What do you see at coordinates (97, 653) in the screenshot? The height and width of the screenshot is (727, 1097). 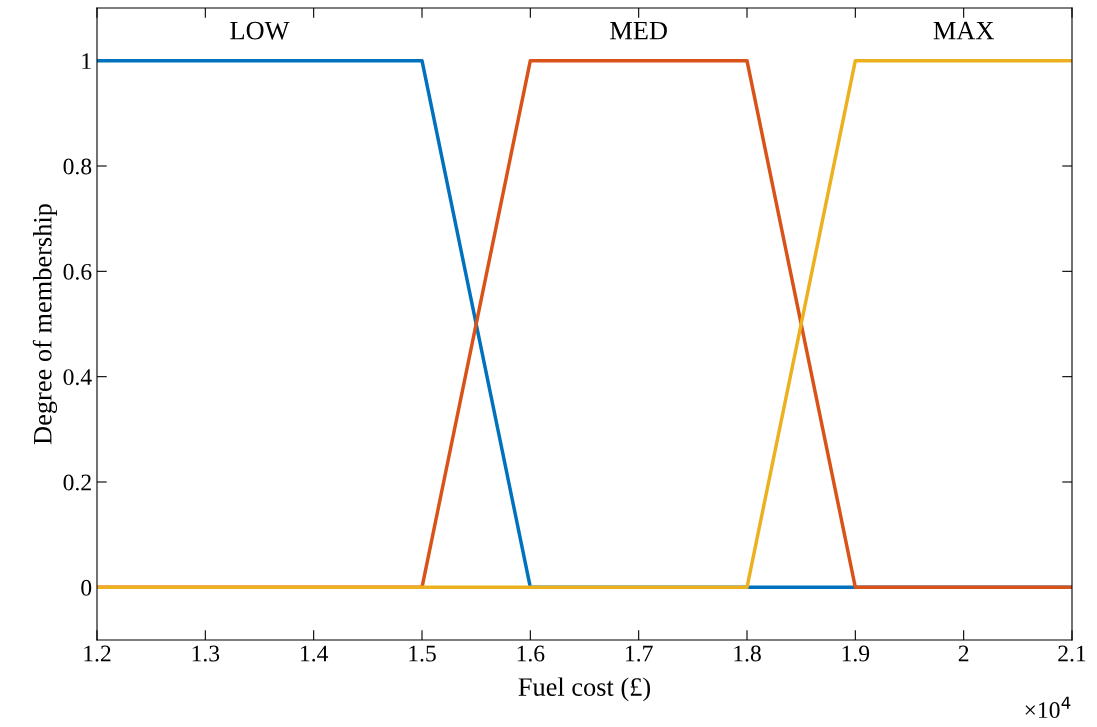 I see `x-tick-label: 1.2` at bounding box center [97, 653].